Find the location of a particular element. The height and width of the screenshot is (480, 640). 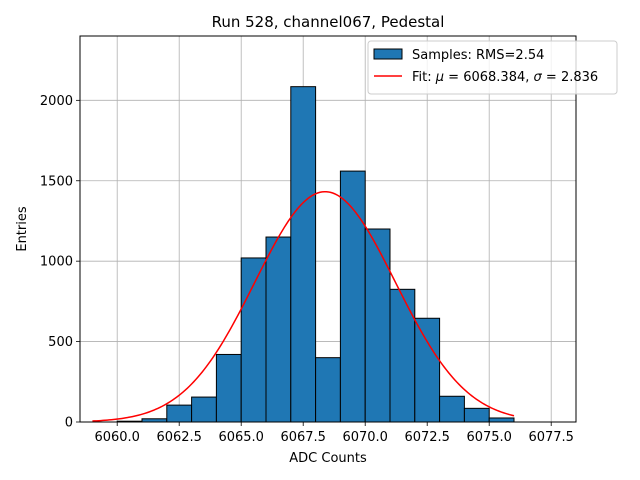

y-tick-label: 0 is located at coordinates (69, 423).